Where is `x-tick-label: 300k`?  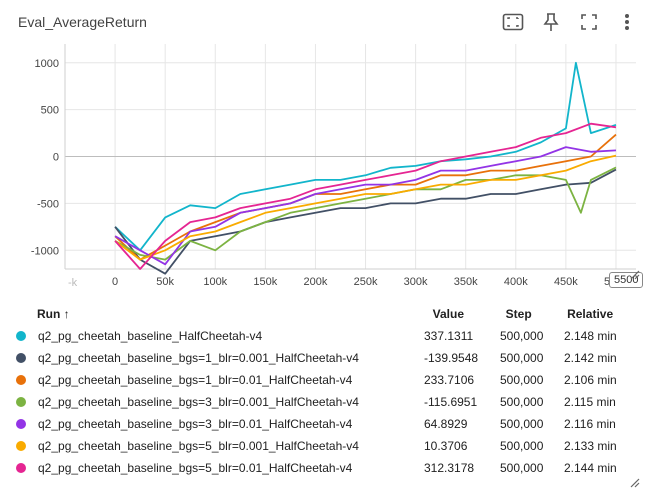
x-tick-label: 300k is located at coordinates (416, 282).